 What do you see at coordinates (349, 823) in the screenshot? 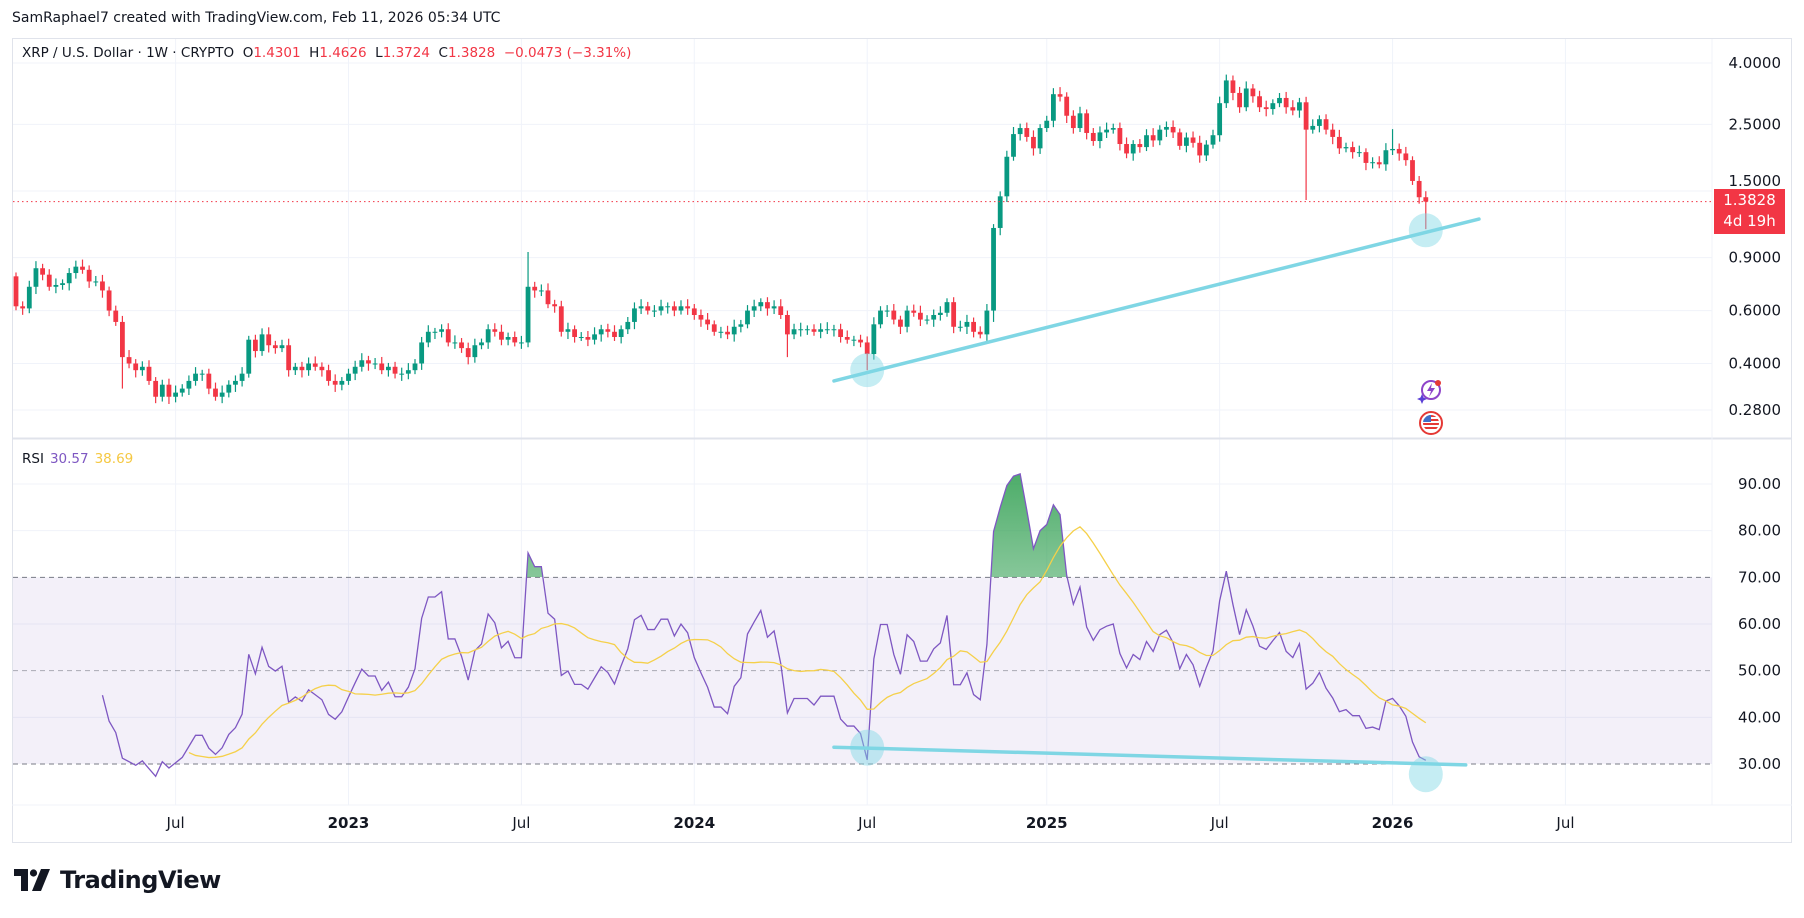
I see `time-axis-label: 2023` at bounding box center [349, 823].